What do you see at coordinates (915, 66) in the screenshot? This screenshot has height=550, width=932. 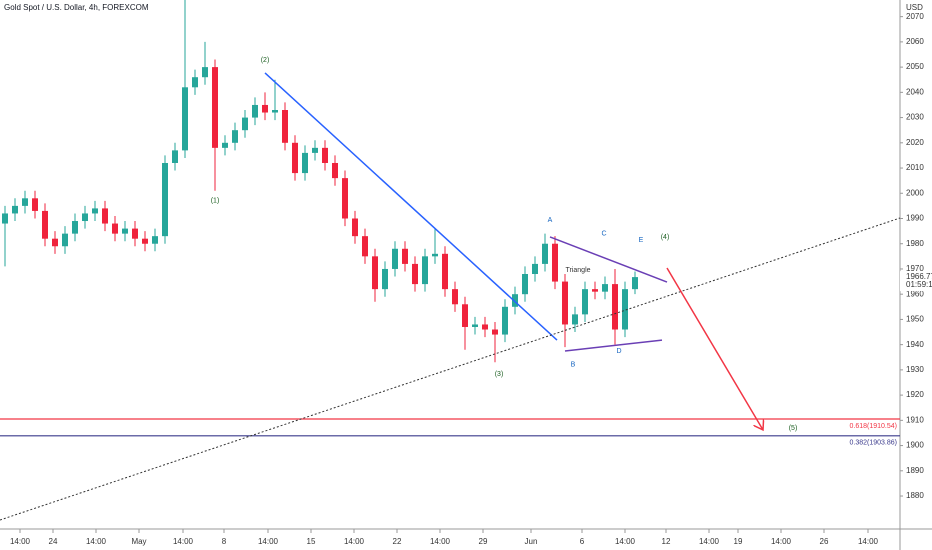 I see `y-tick-label: 2050` at bounding box center [915, 66].